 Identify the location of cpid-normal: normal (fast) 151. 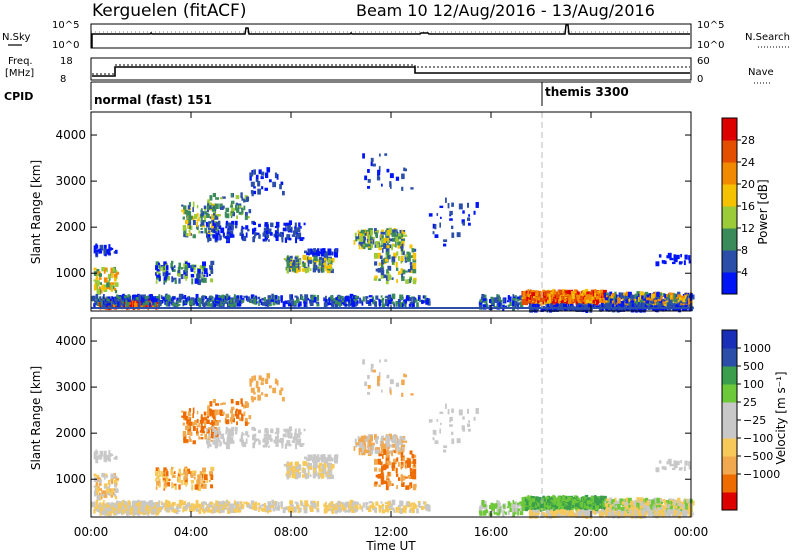
(153, 100).